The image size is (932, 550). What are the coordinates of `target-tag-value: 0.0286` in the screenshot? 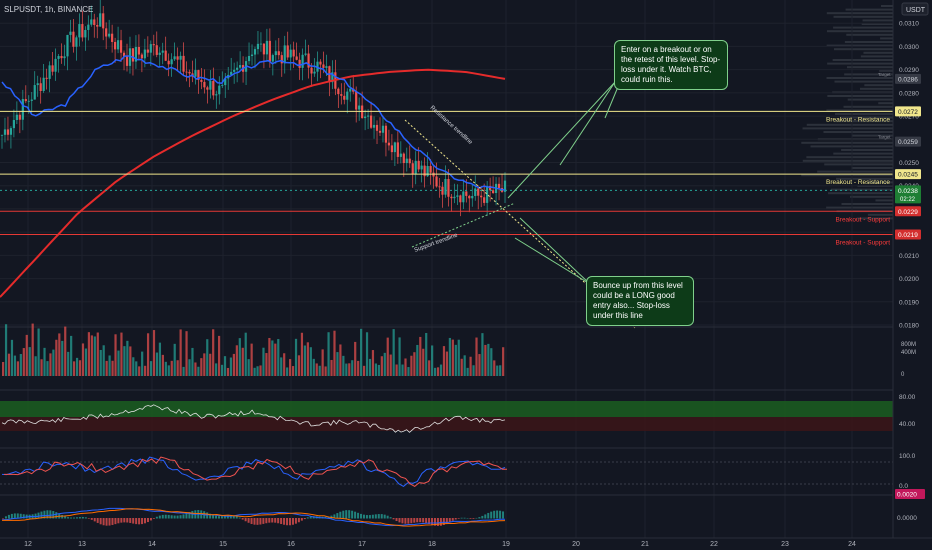 It's located at (908, 79).